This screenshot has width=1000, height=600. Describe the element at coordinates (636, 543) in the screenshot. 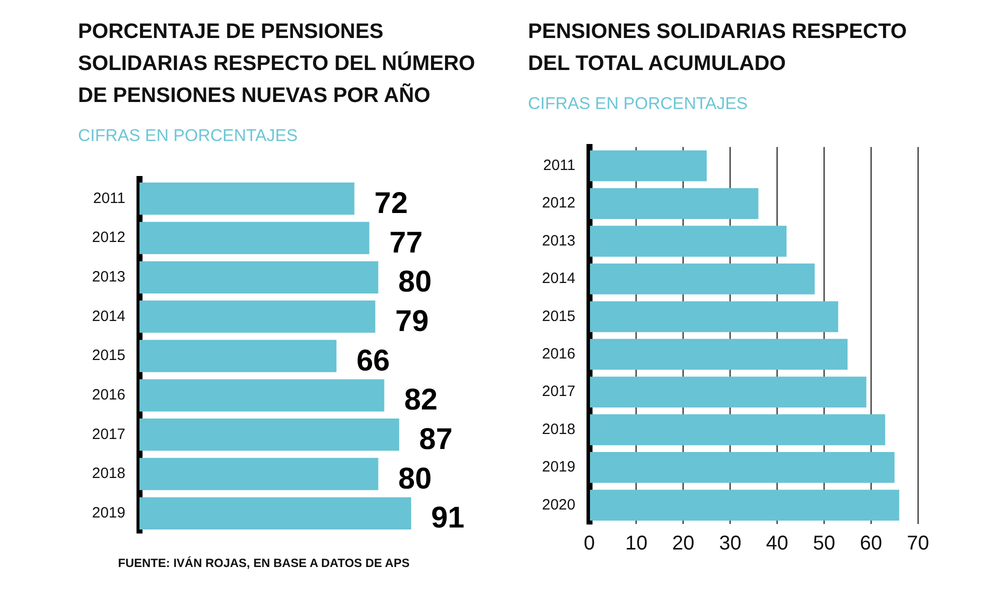

I see `x-tick-label: 10` at that location.